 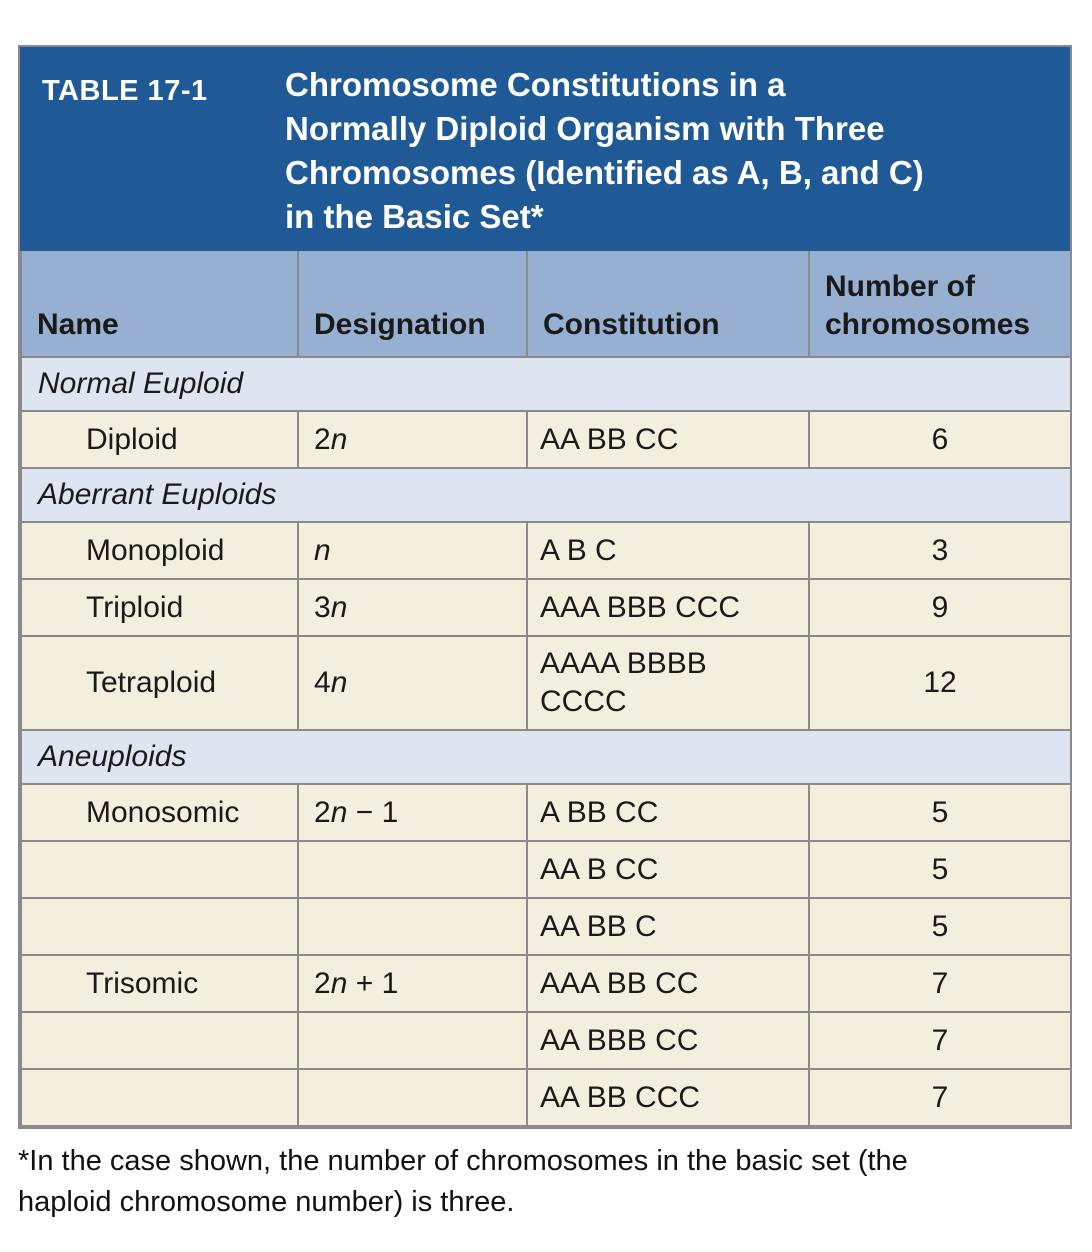 I want to click on name-cell: Diploid, so click(x=159, y=439).